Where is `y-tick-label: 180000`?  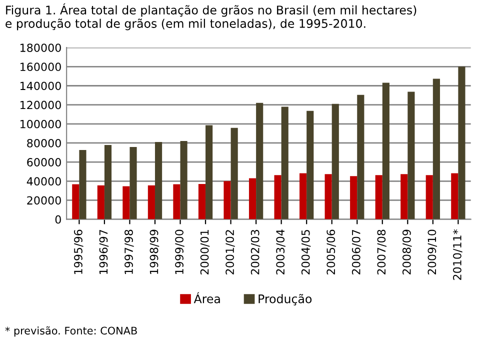 y-tick-label: 180000 is located at coordinates (40, 48).